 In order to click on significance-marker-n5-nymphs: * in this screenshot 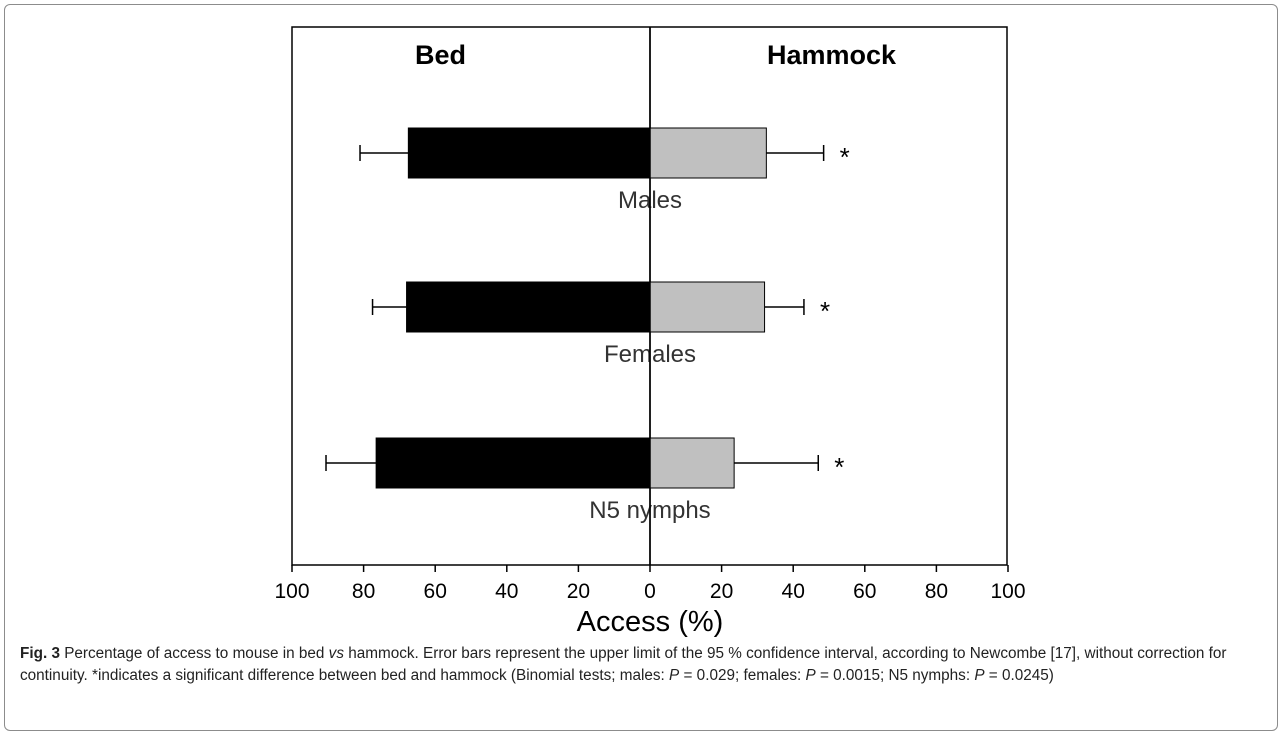, I will do `click(839, 467)`.